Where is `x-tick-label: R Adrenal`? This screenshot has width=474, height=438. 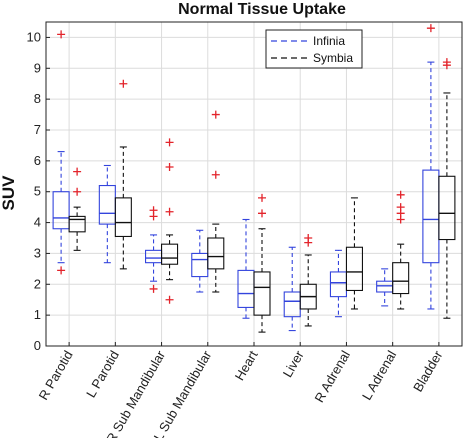
x-tick-label: R Adrenal is located at coordinates (333, 376).